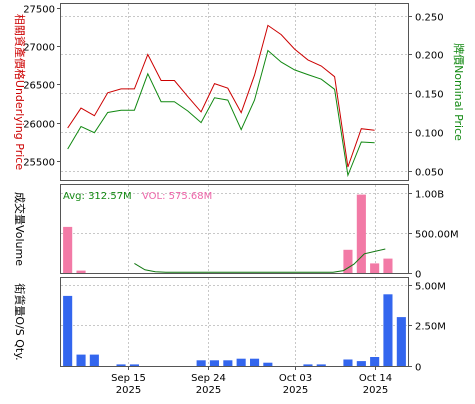 The width and height of the screenshot is (475, 404). What do you see at coordinates (208, 378) in the screenshot?
I see `x-tick-label-date: Sep 24` at bounding box center [208, 378].